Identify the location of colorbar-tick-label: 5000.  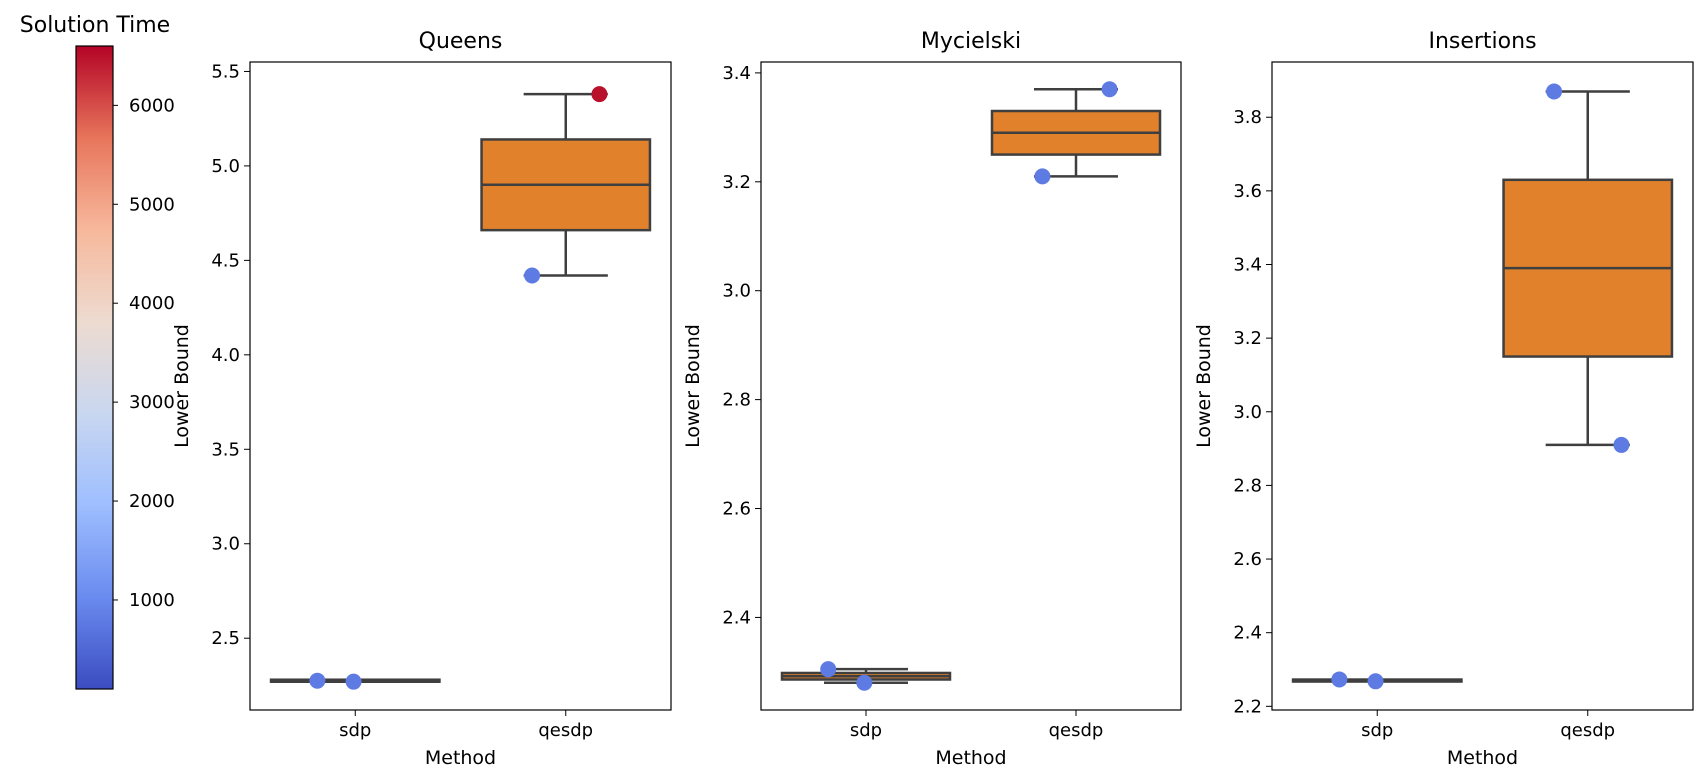
(152, 204).